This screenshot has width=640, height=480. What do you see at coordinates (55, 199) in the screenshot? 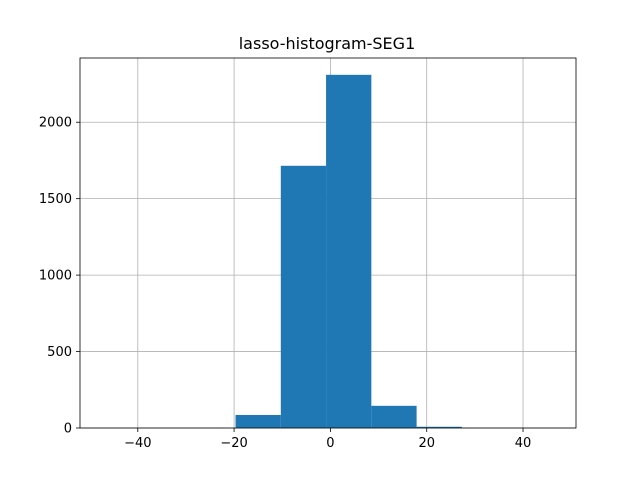
I see `y-tick-label-3: 1500` at bounding box center [55, 199].